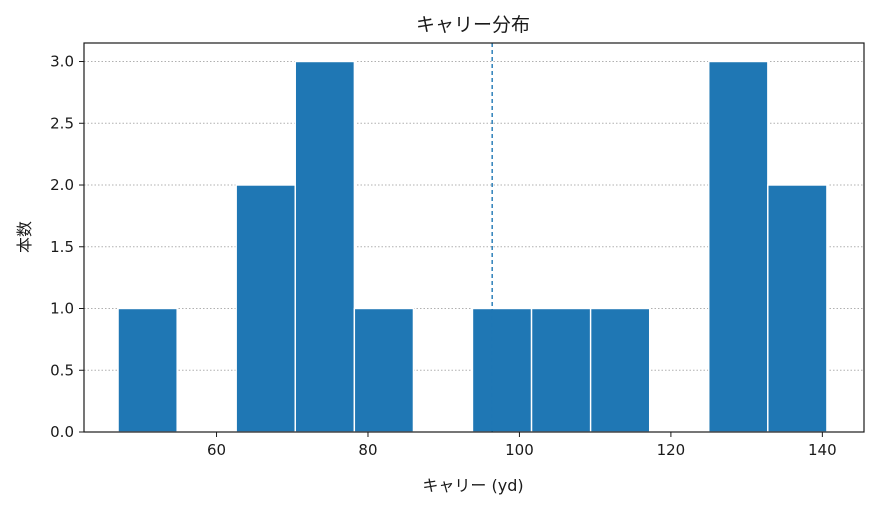  Describe the element at coordinates (519, 450) in the screenshot. I see `x-tick-label: 100` at that location.